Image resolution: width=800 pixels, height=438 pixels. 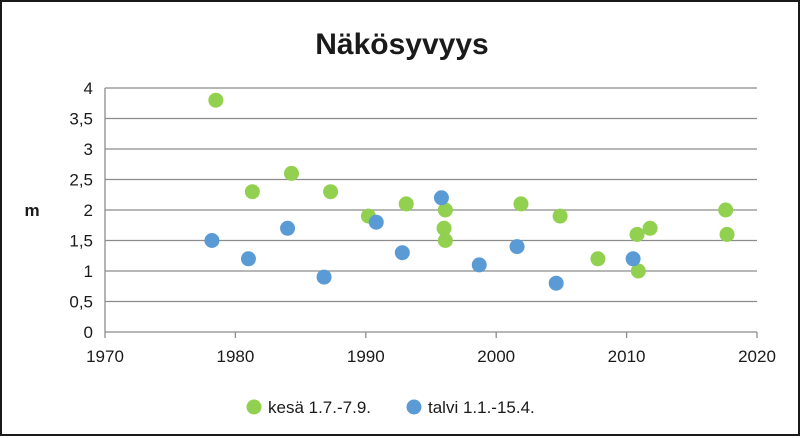 I want to click on y-tick-label: 1,5, so click(x=81, y=241).